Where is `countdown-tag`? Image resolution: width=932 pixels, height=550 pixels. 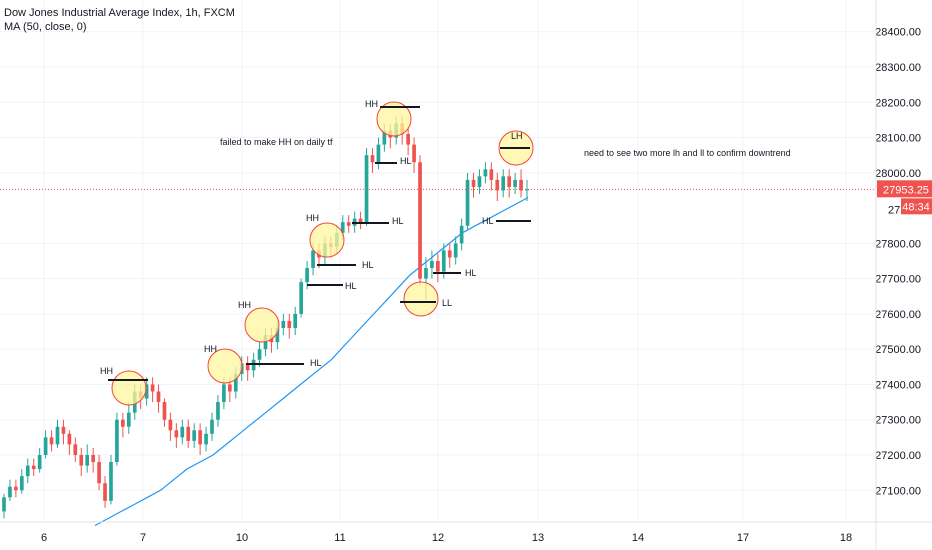 countdown-tag is located at coordinates (916, 206).